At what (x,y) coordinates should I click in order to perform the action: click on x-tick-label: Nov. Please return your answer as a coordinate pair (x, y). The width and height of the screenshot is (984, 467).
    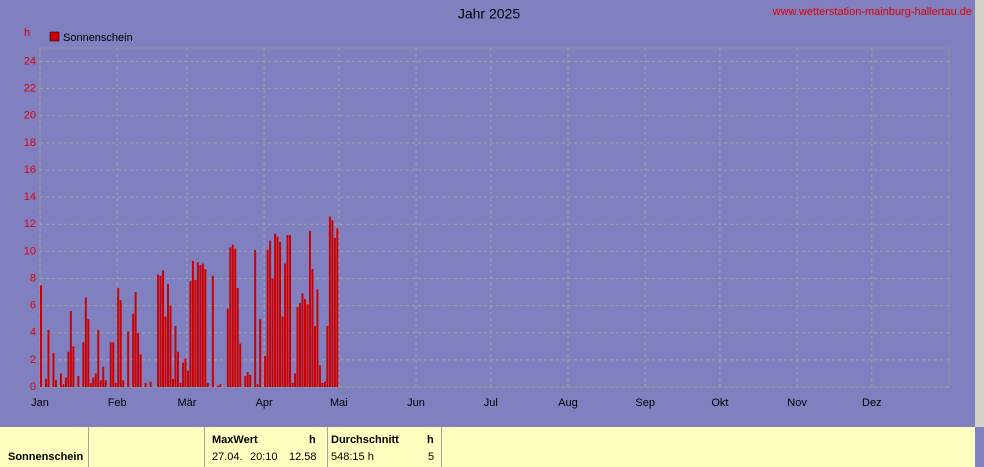
    Looking at the image, I should click on (797, 403).